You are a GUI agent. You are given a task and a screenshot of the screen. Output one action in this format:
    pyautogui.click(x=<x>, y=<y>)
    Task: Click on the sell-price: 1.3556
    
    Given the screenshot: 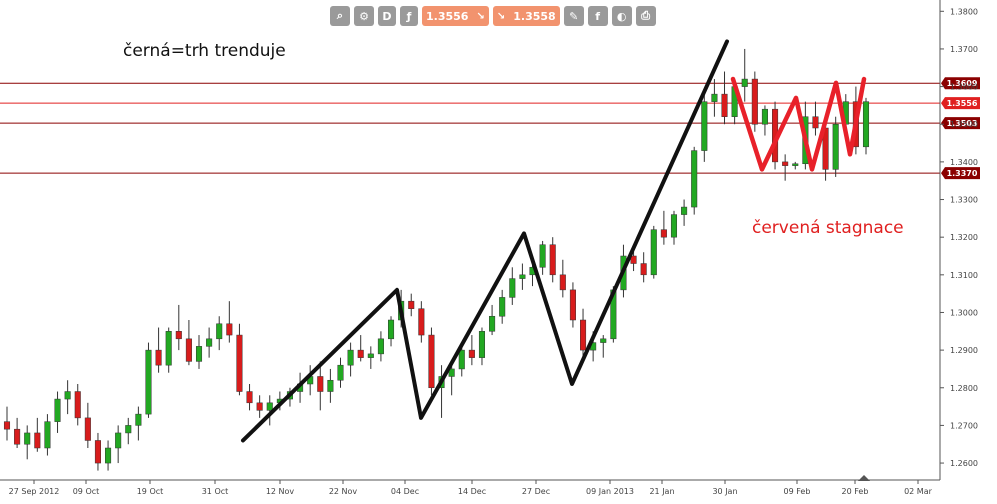 What is the action you would take?
    pyautogui.click(x=447, y=16)
    